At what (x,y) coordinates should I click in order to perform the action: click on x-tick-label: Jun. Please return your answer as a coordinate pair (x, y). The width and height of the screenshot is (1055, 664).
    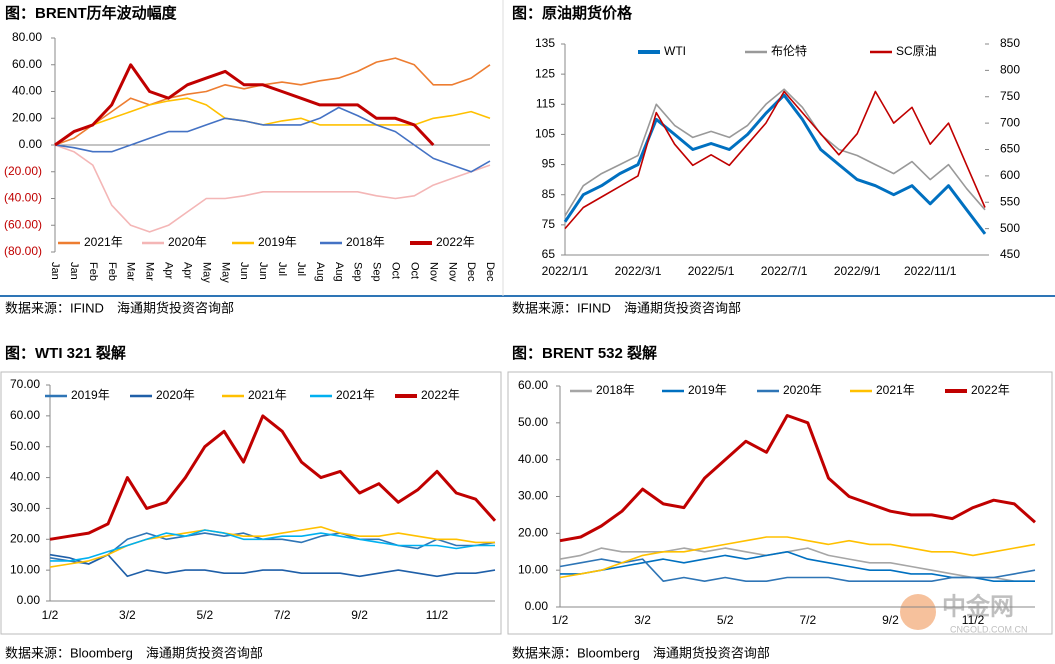
    Looking at the image, I should click on (244, 271).